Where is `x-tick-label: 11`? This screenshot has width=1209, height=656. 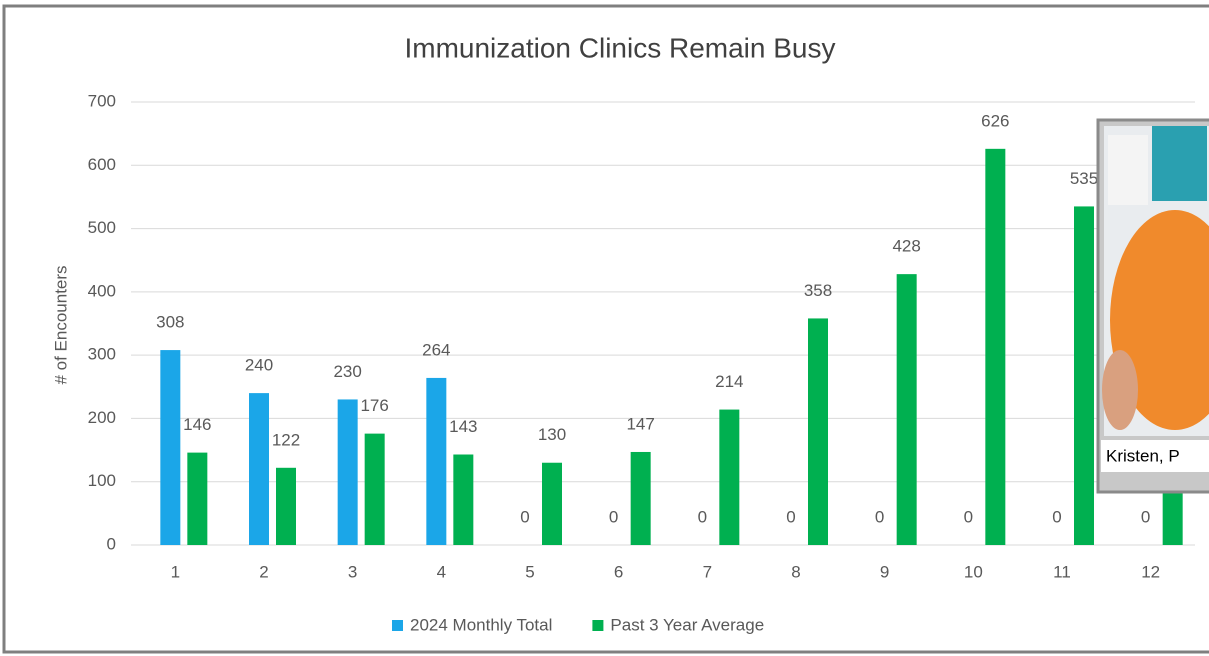
x-tick-label: 11 is located at coordinates (1062, 571).